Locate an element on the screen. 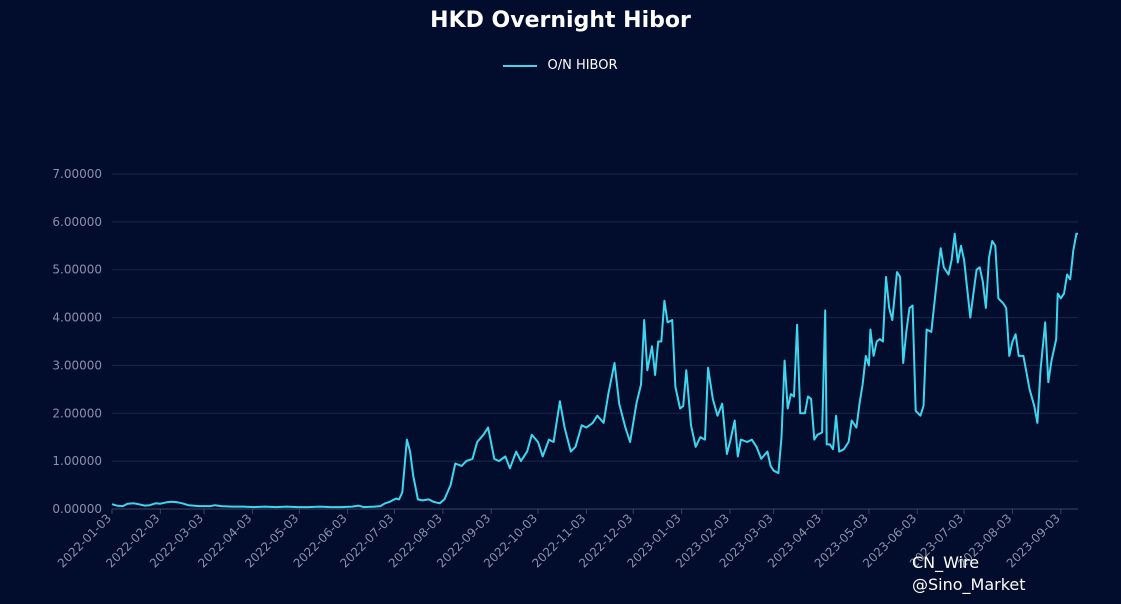 The width and height of the screenshot is (1121, 604). watermark-line2: @Sino_Market is located at coordinates (969, 584).